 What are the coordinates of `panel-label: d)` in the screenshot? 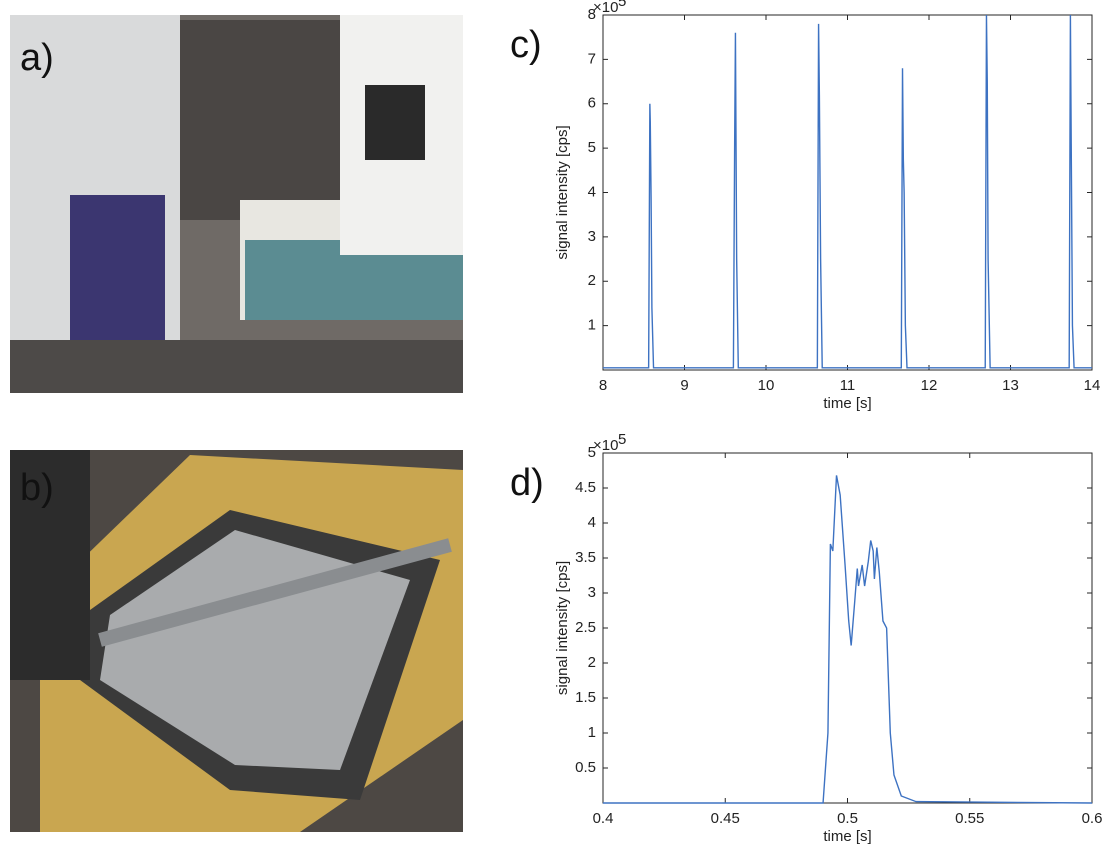 It's located at (527, 483).